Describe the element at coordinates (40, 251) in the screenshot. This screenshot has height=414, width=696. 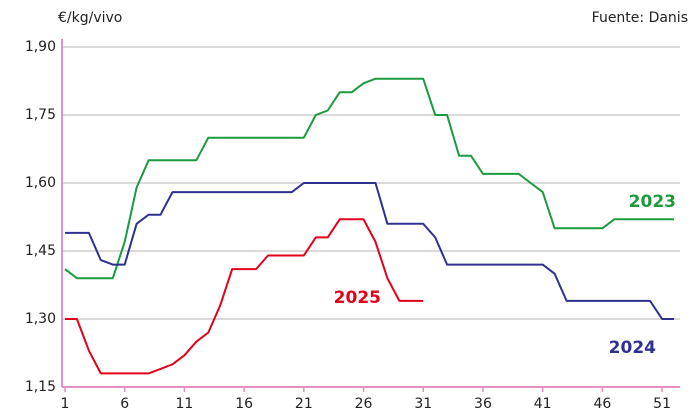
I see `y-tick-label: 1,45` at that location.